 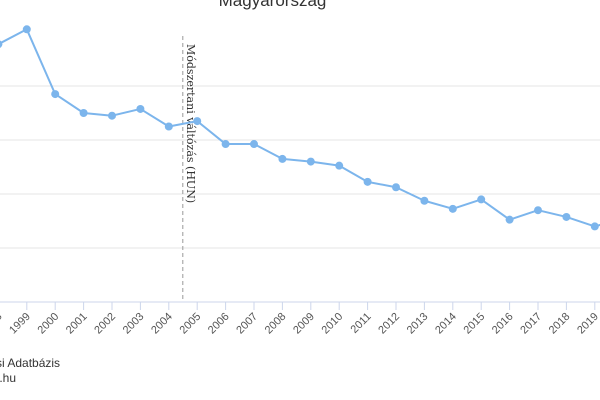 I want to click on annotation-layer: Módszertani váltózás (HUN), so click(x=189, y=169).